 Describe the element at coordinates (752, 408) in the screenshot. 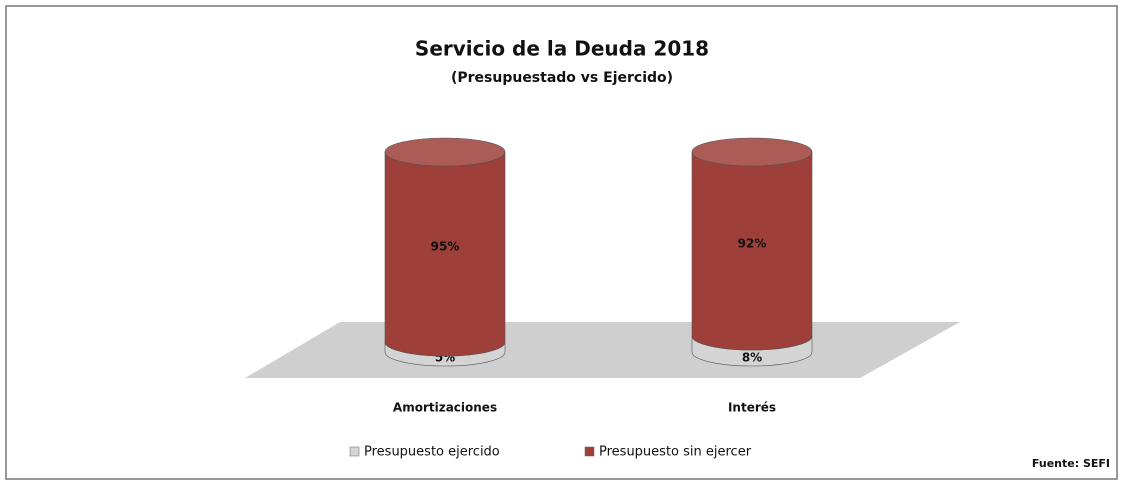

I see `x-tick-label: Interés` at that location.